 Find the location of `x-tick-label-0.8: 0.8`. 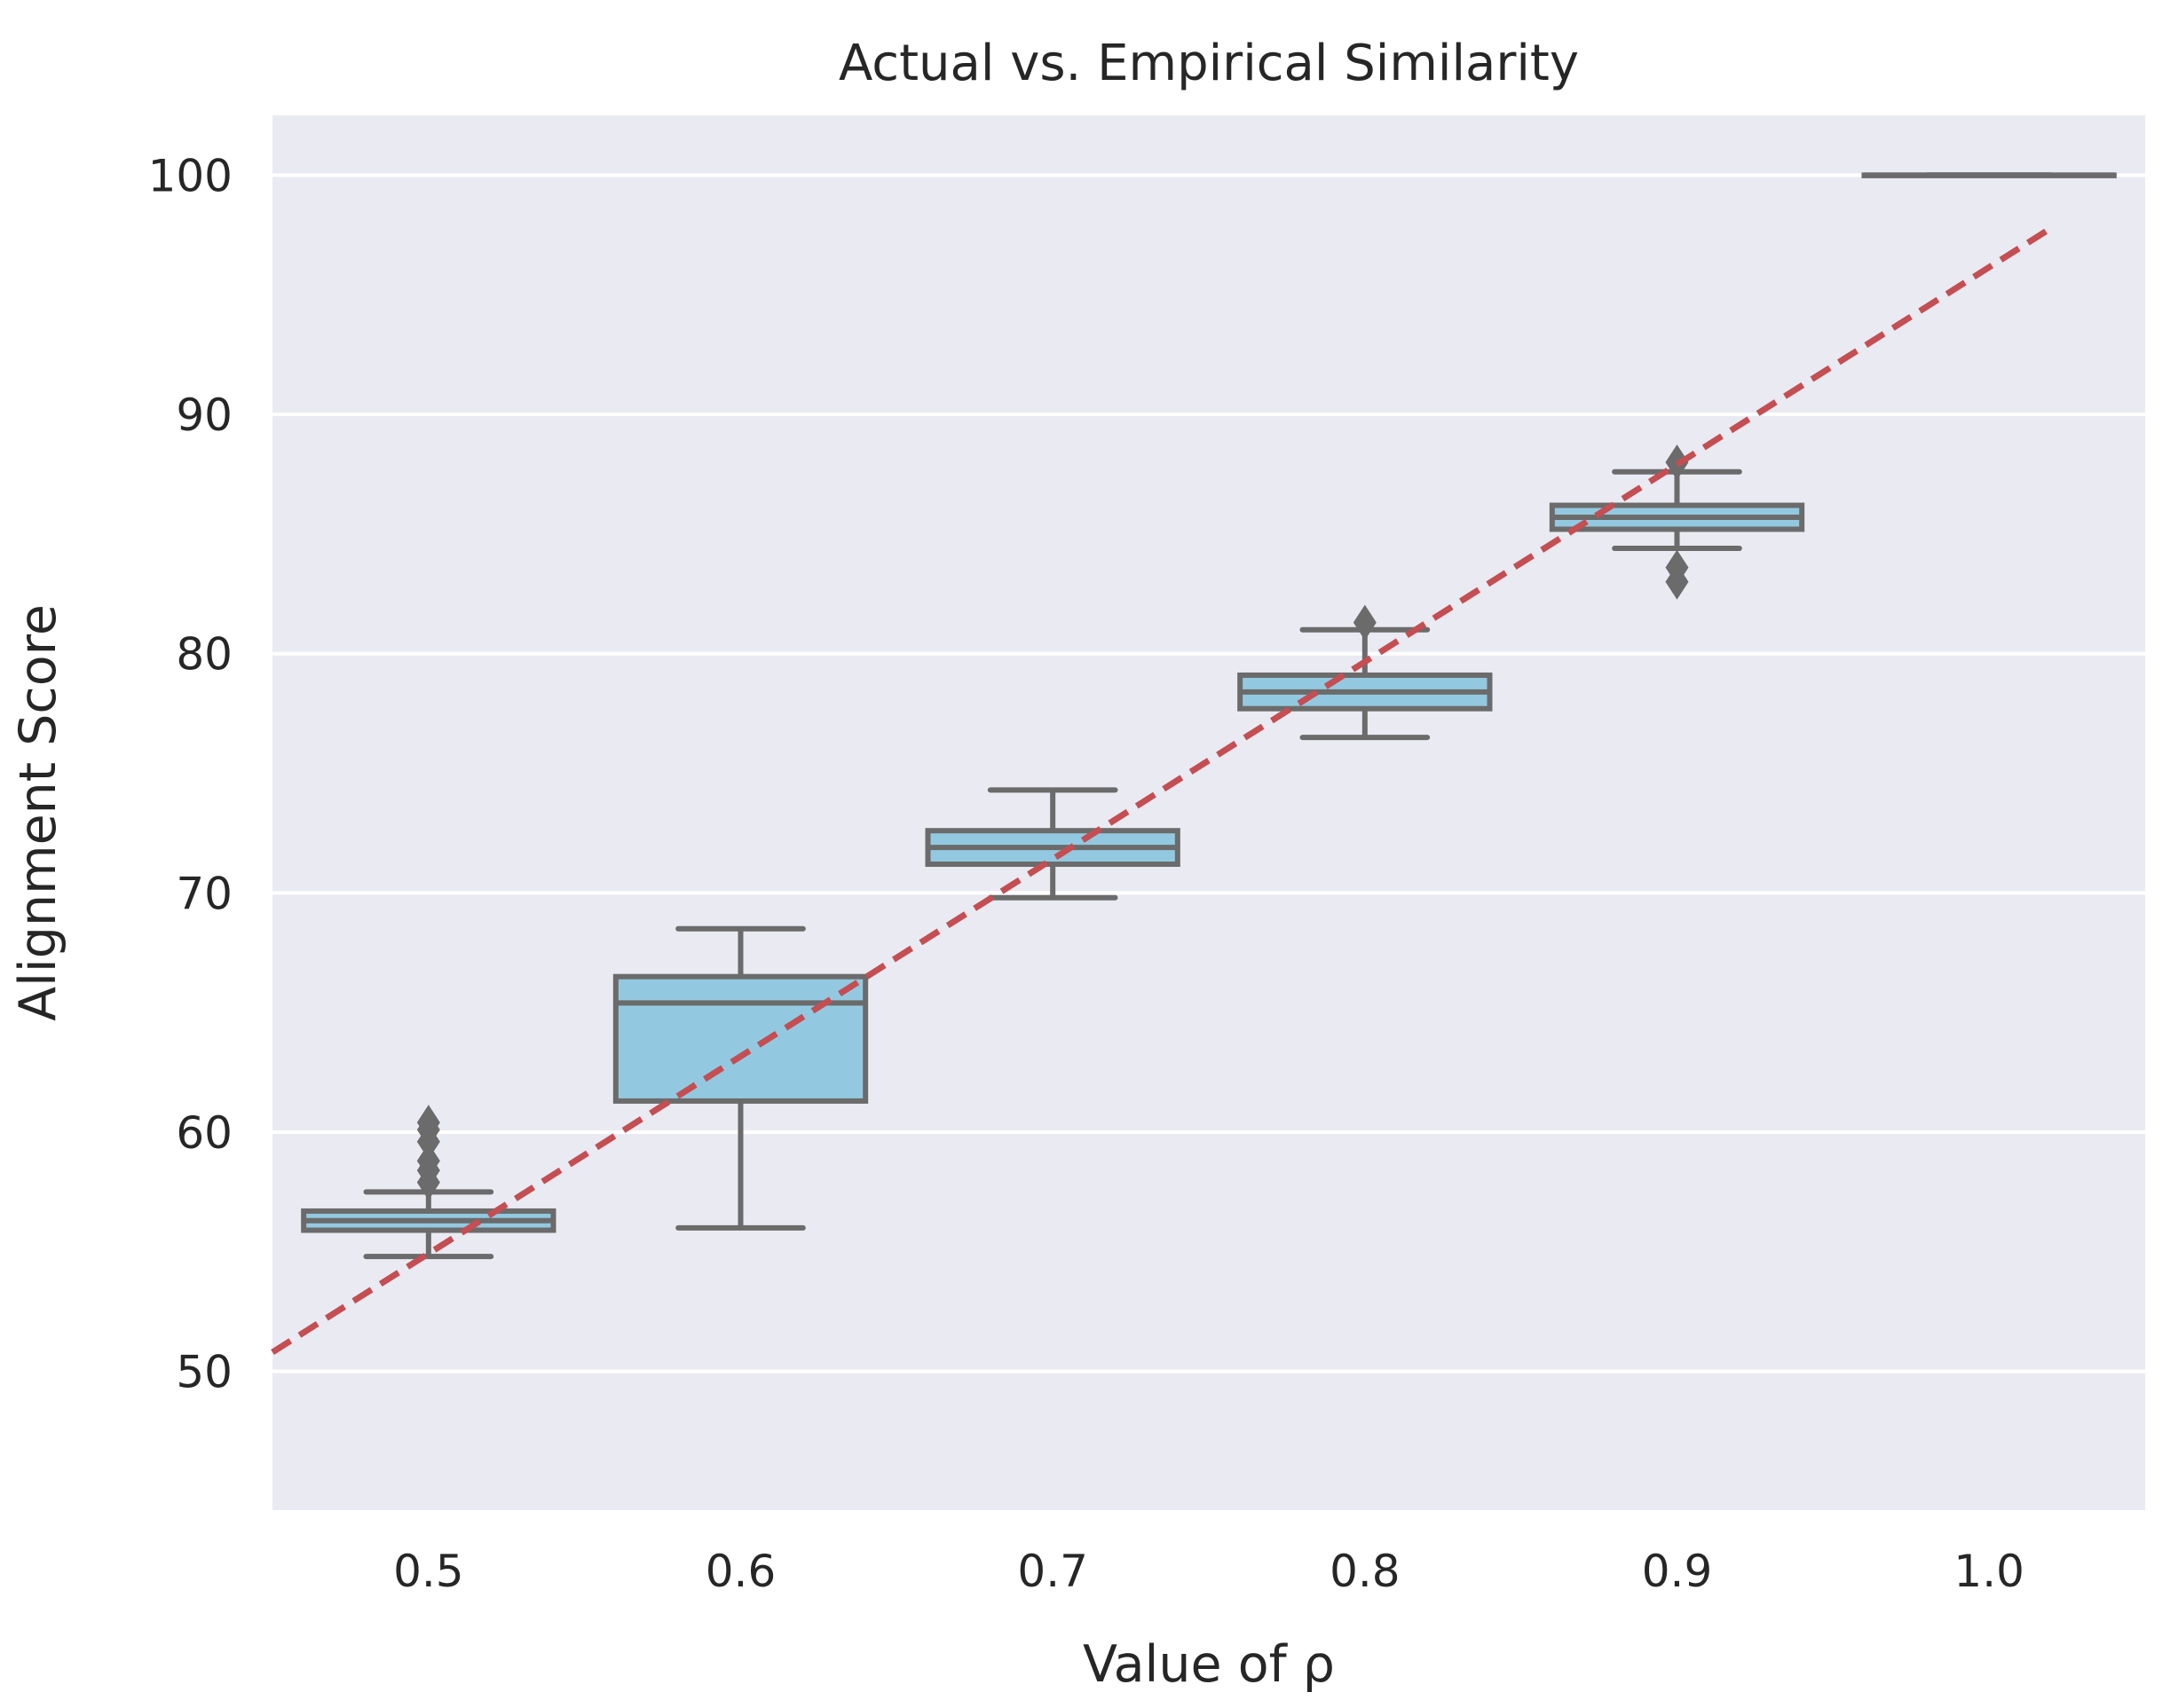

x-tick-label-0.8: 0.8 is located at coordinates (1365, 1572).